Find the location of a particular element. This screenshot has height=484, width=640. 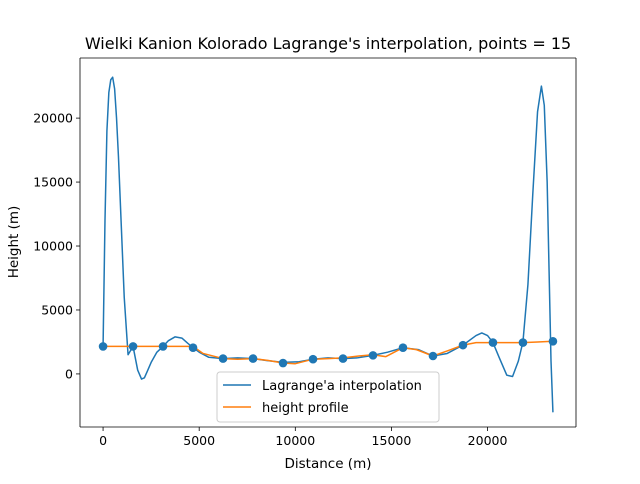

x-tick-label: 0 is located at coordinates (103, 440).